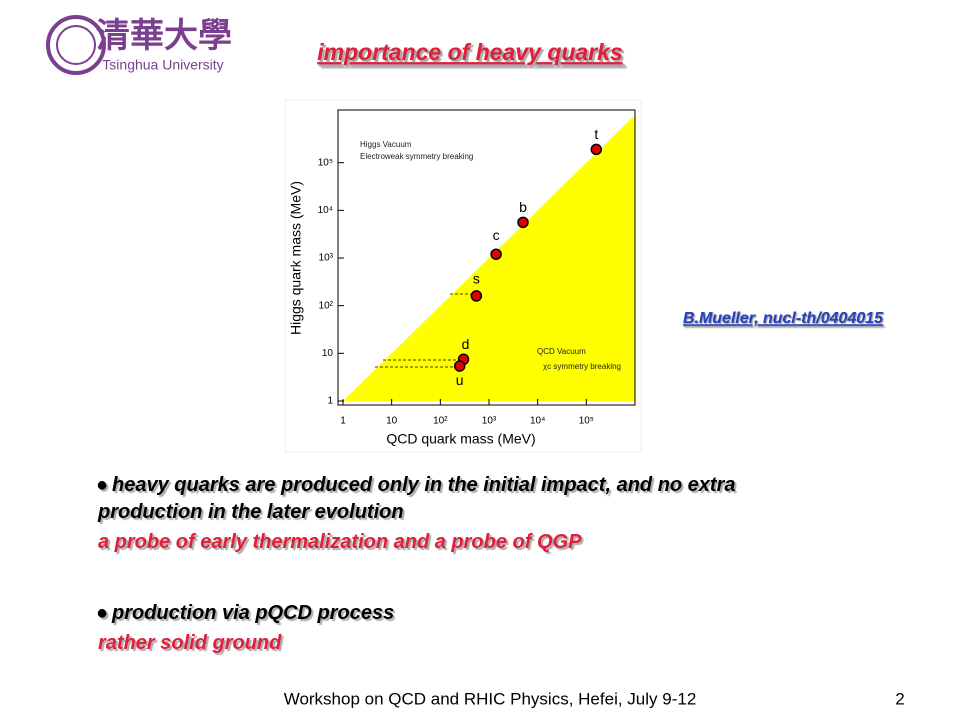 The width and height of the screenshot is (960, 720). I want to click on yellow-region, so click(489, 258).